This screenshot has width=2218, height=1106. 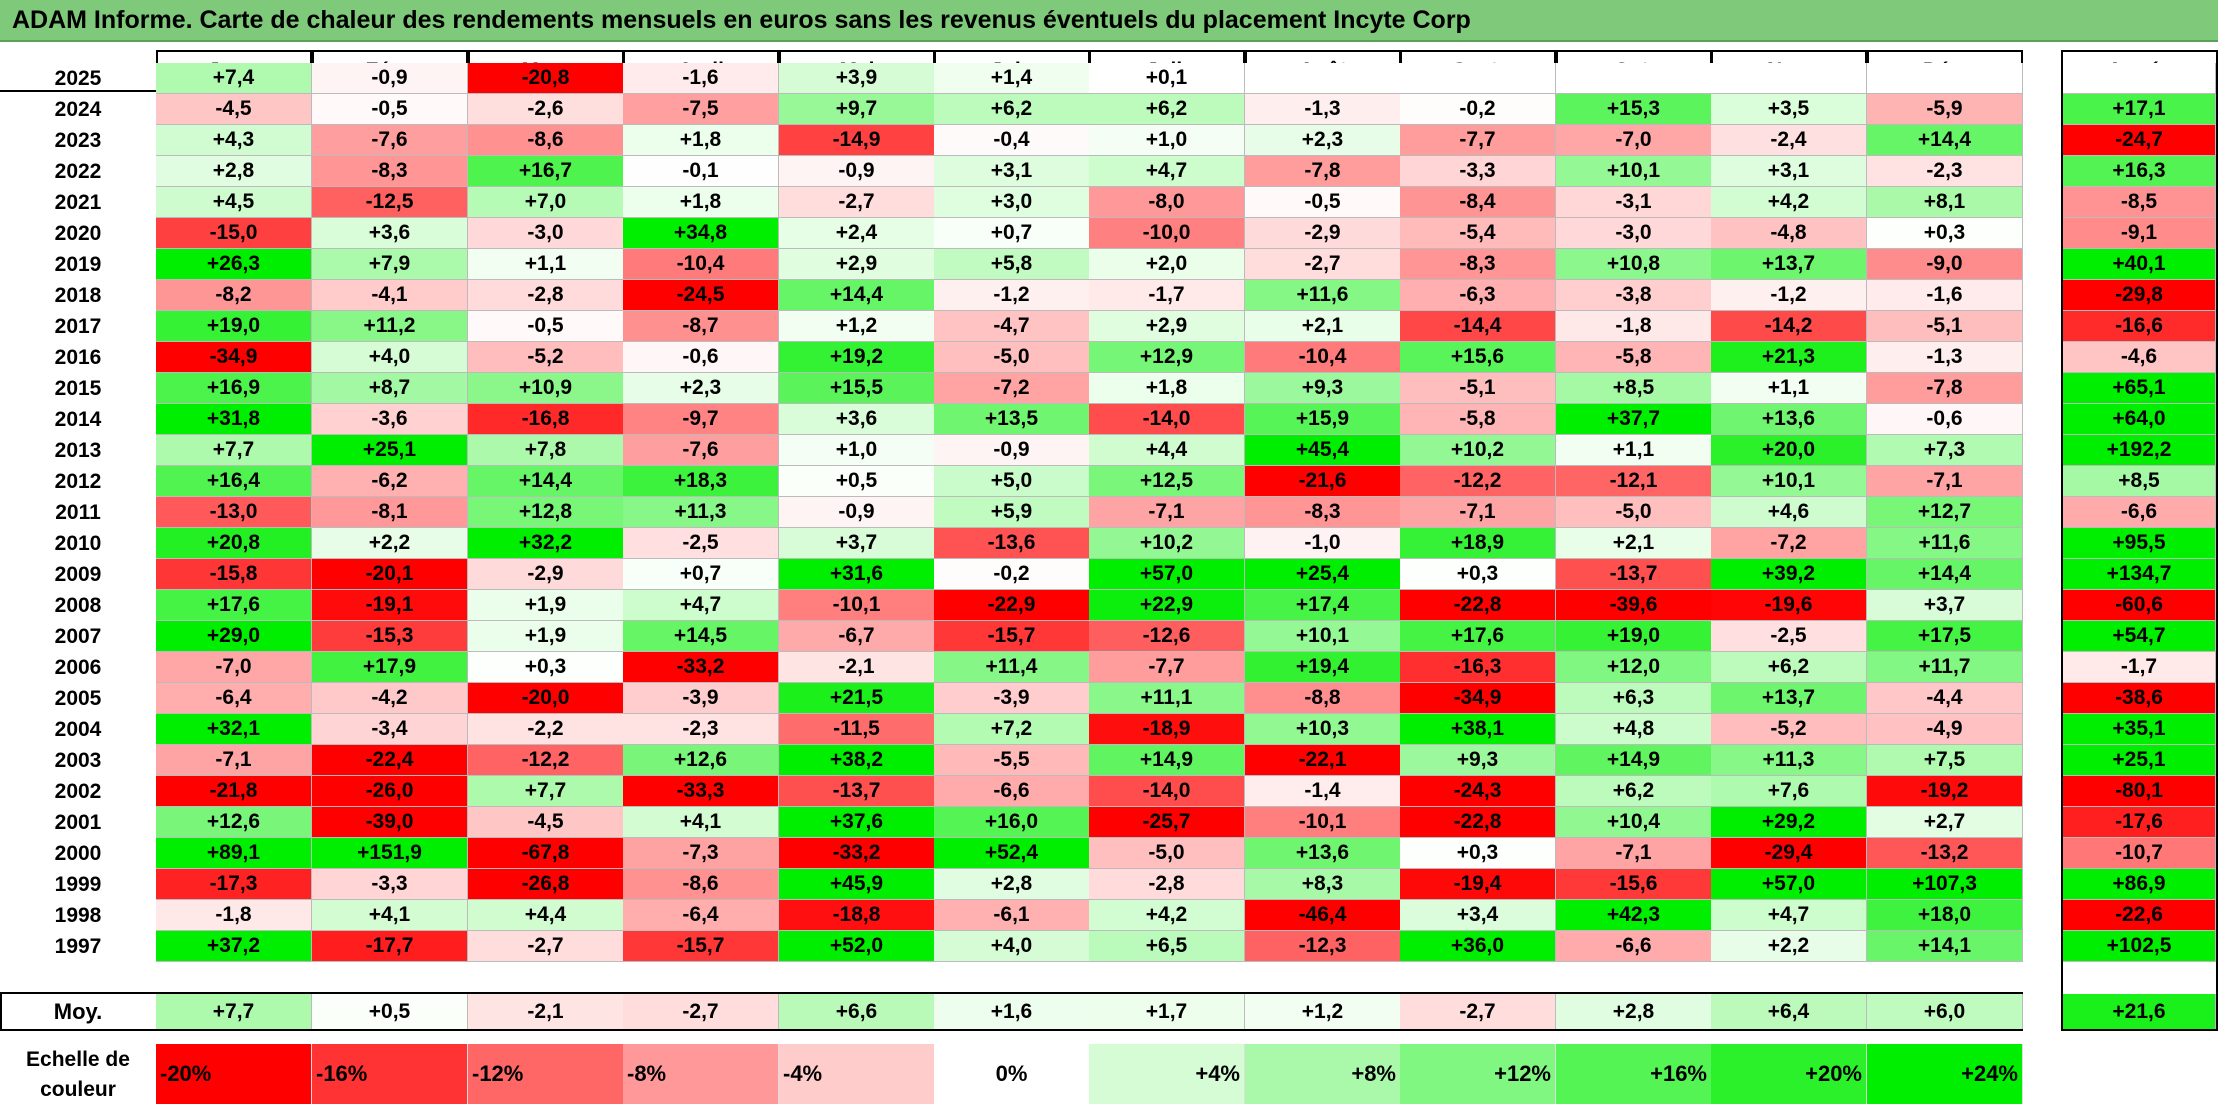 What do you see at coordinates (1167, 171) in the screenshot?
I see `heatmap-cell: +4,7` at bounding box center [1167, 171].